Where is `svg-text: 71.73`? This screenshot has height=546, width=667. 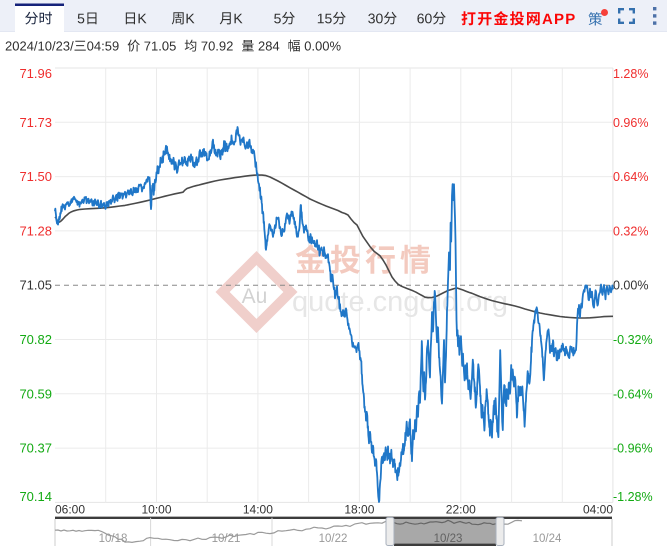
svg-text: 71.73 is located at coordinates (35, 122).